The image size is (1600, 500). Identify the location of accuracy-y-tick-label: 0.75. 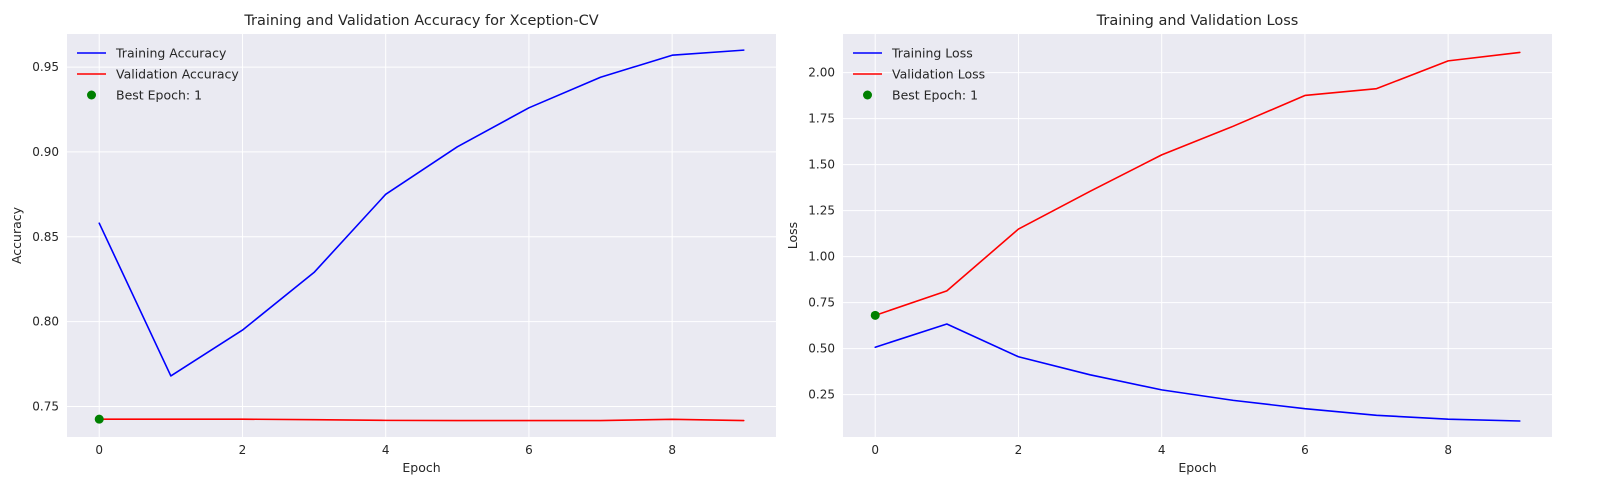
(45, 406).